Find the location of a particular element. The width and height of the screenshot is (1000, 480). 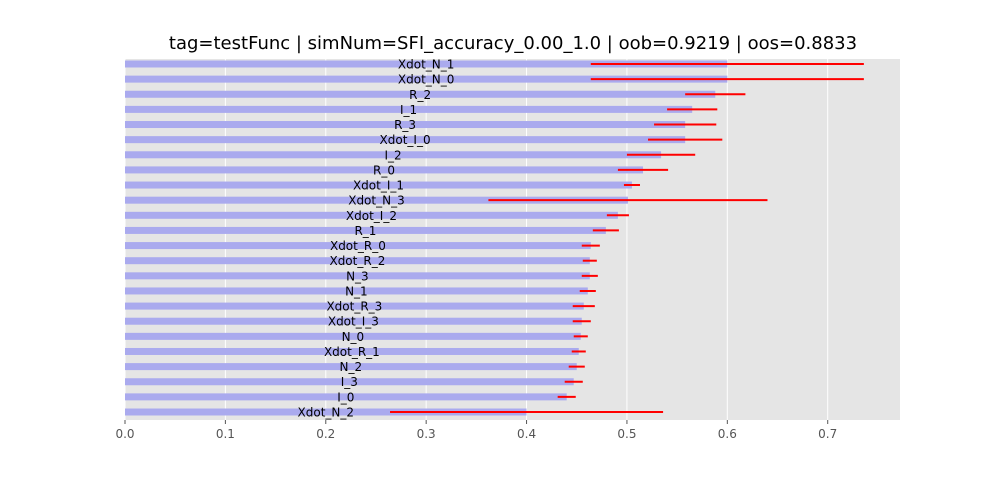

bar-label: Xdot_R_2 is located at coordinates (357, 261).